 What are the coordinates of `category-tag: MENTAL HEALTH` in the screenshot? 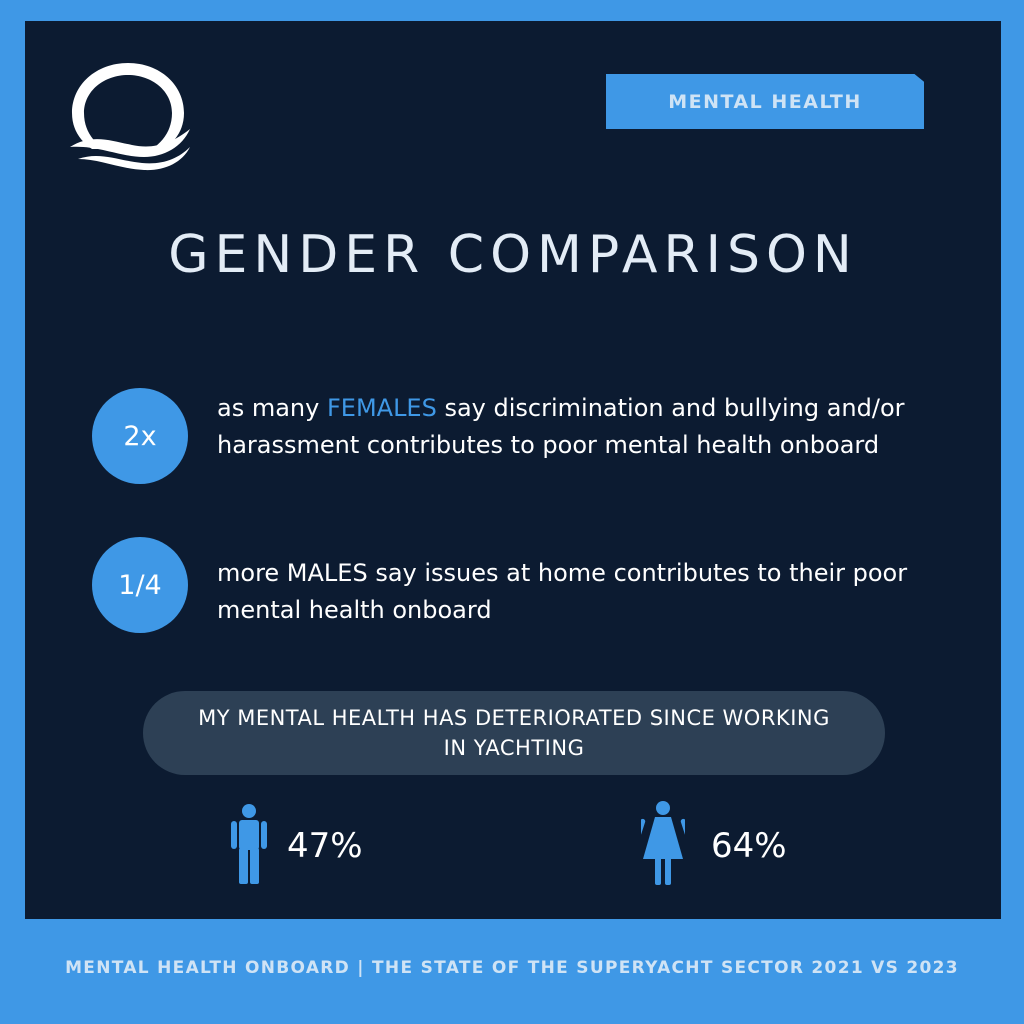 It's located at (765, 101).